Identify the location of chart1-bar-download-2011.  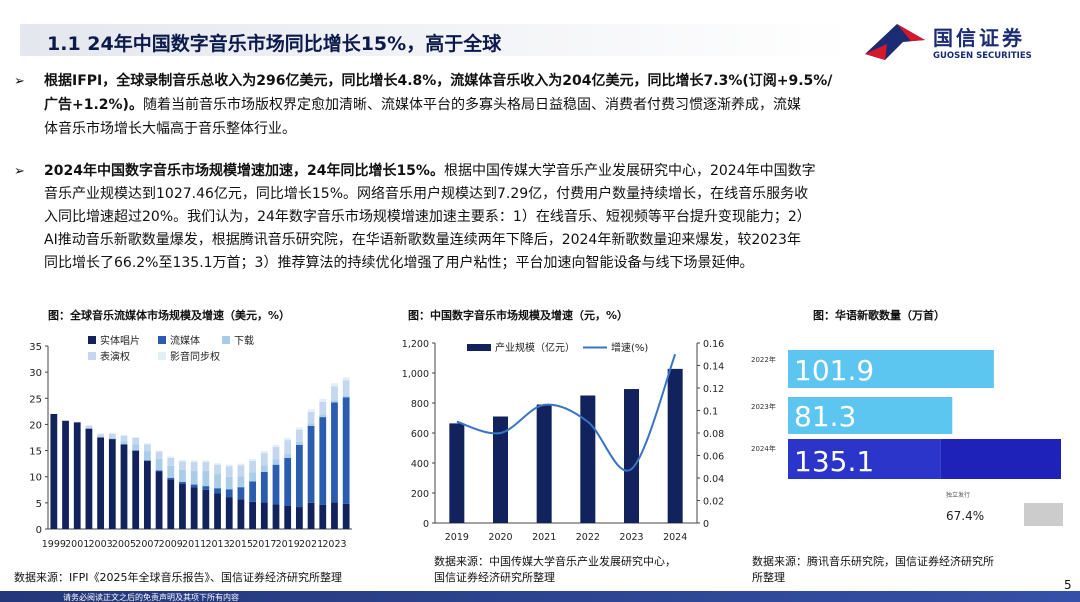
(194, 477).